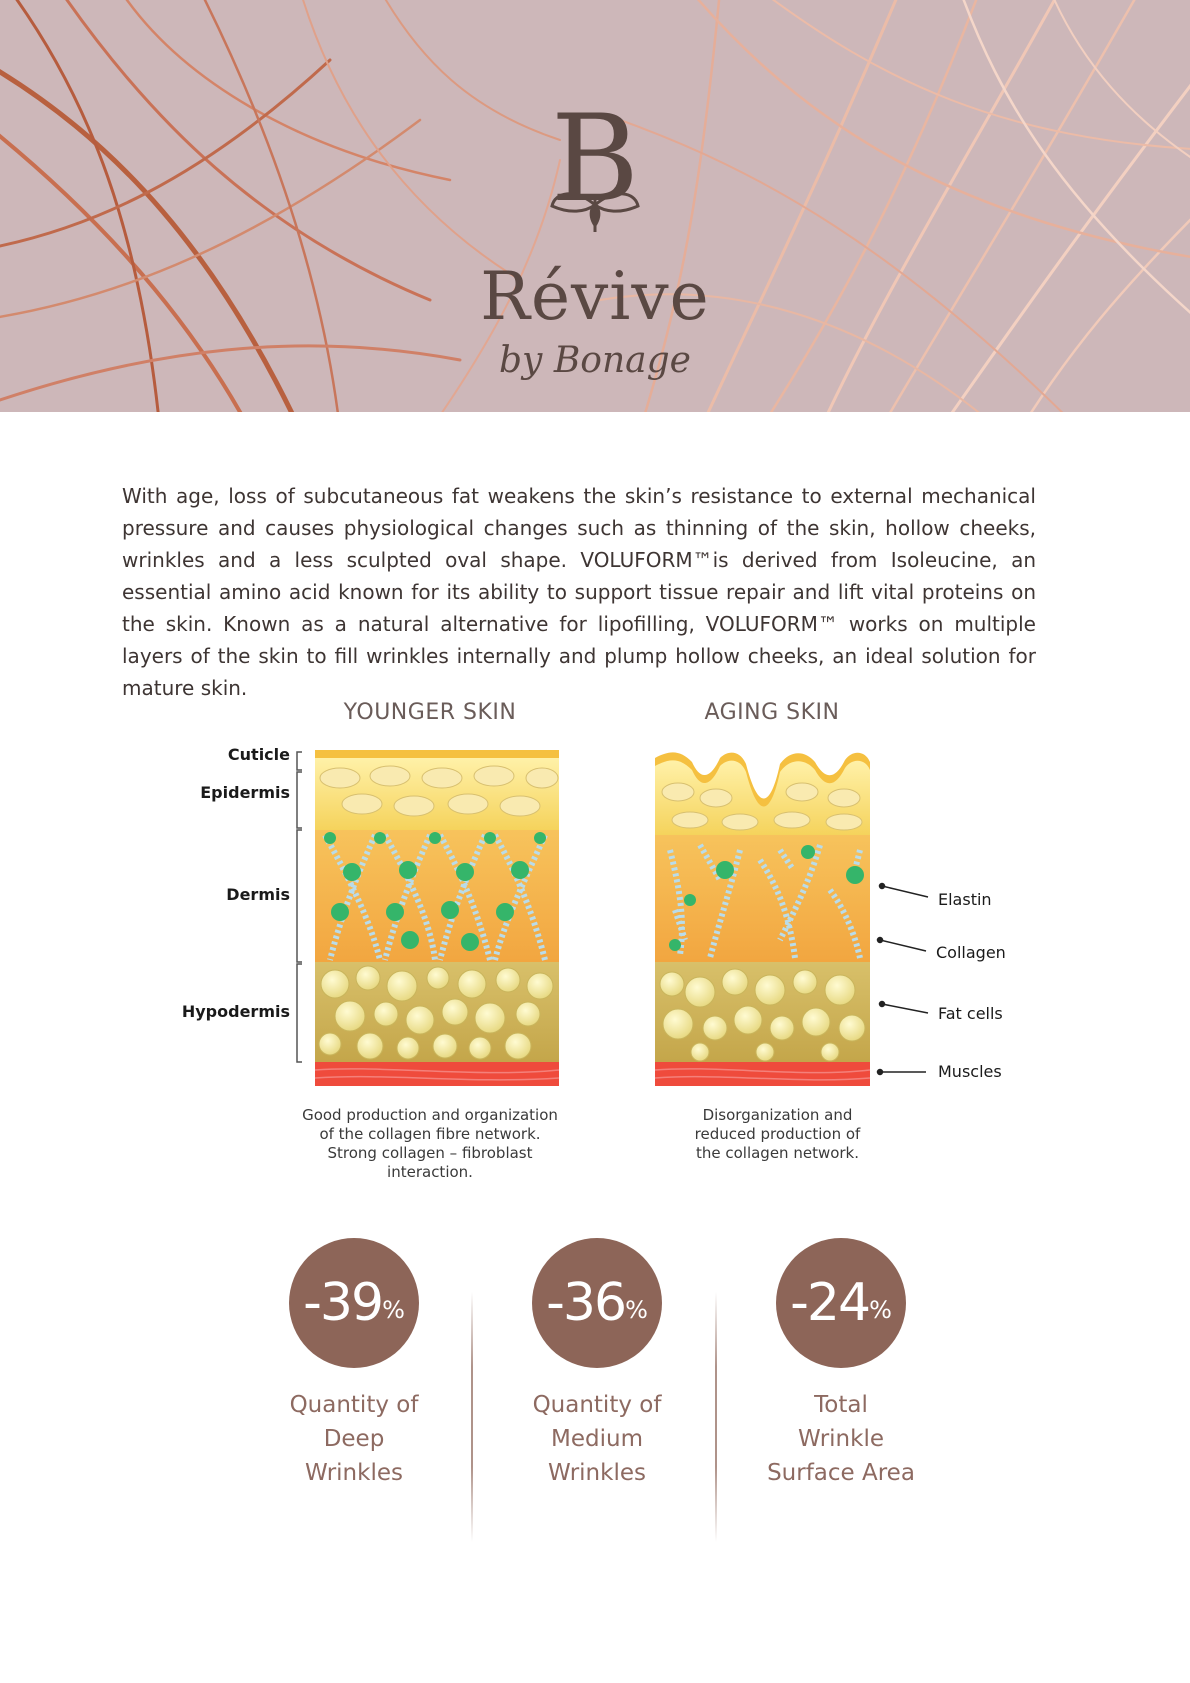 This screenshot has height=1683, width=1190. What do you see at coordinates (343, 1303) in the screenshot?
I see `stat-value: -39` at bounding box center [343, 1303].